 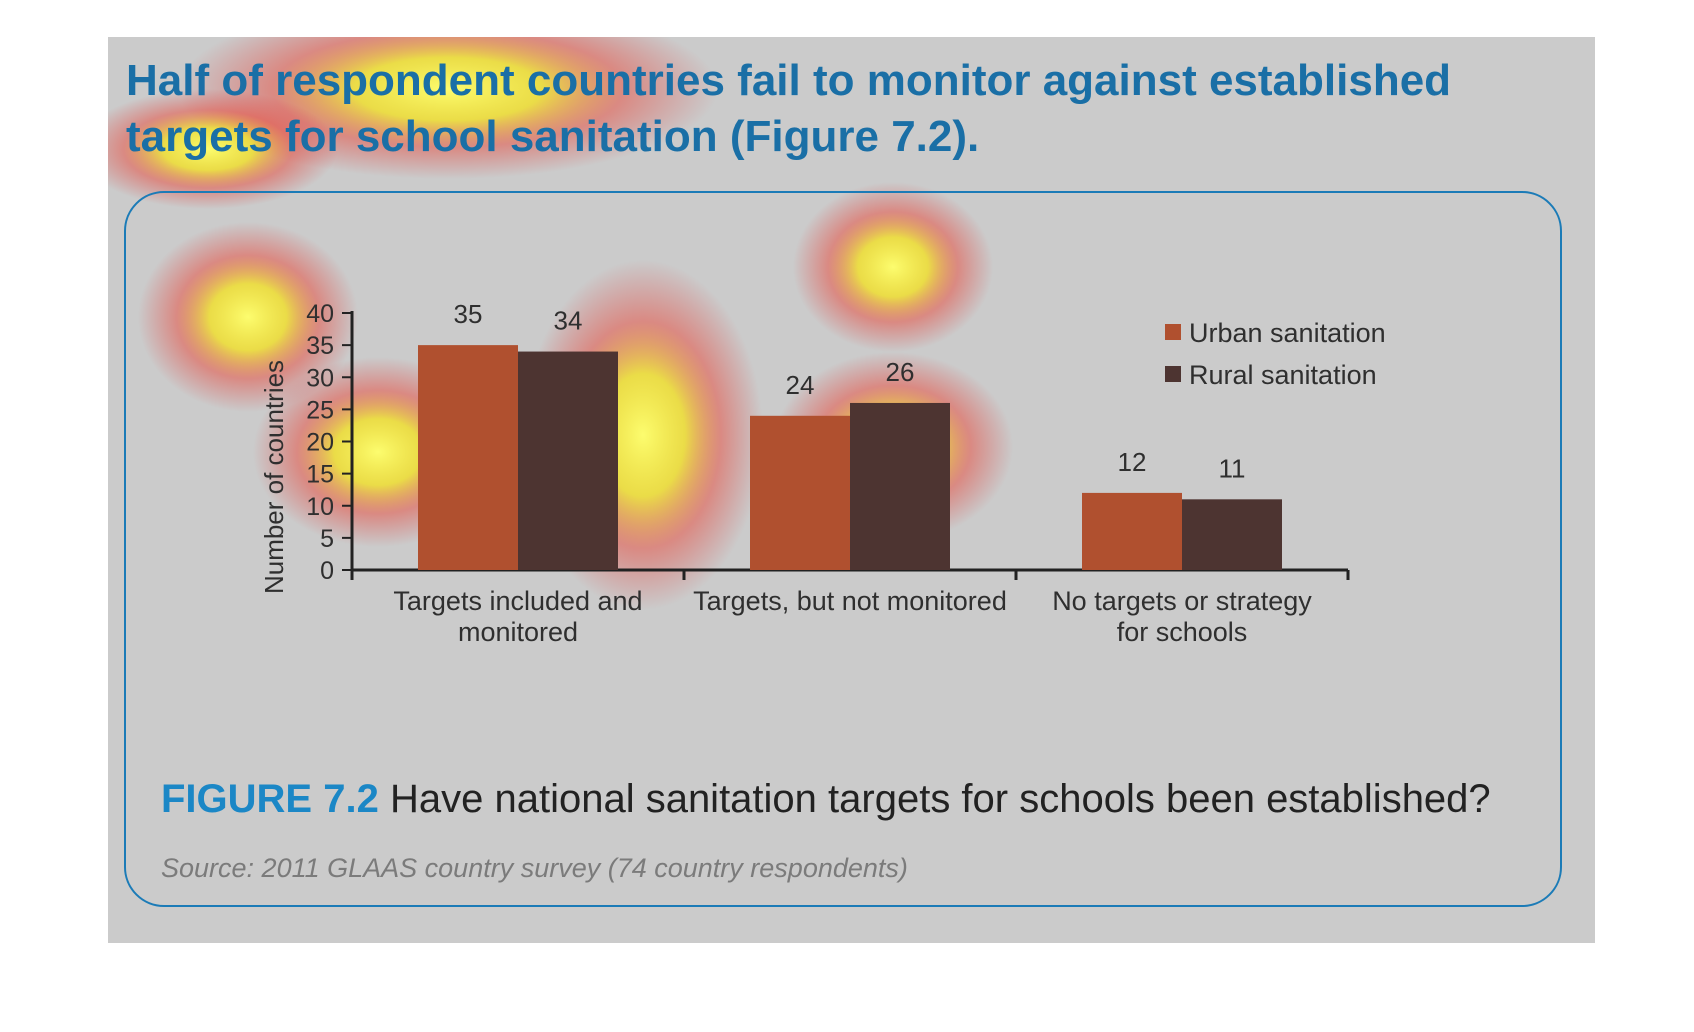 What do you see at coordinates (270, 799) in the screenshot?
I see `figure-number: FIGURE 7.2` at bounding box center [270, 799].